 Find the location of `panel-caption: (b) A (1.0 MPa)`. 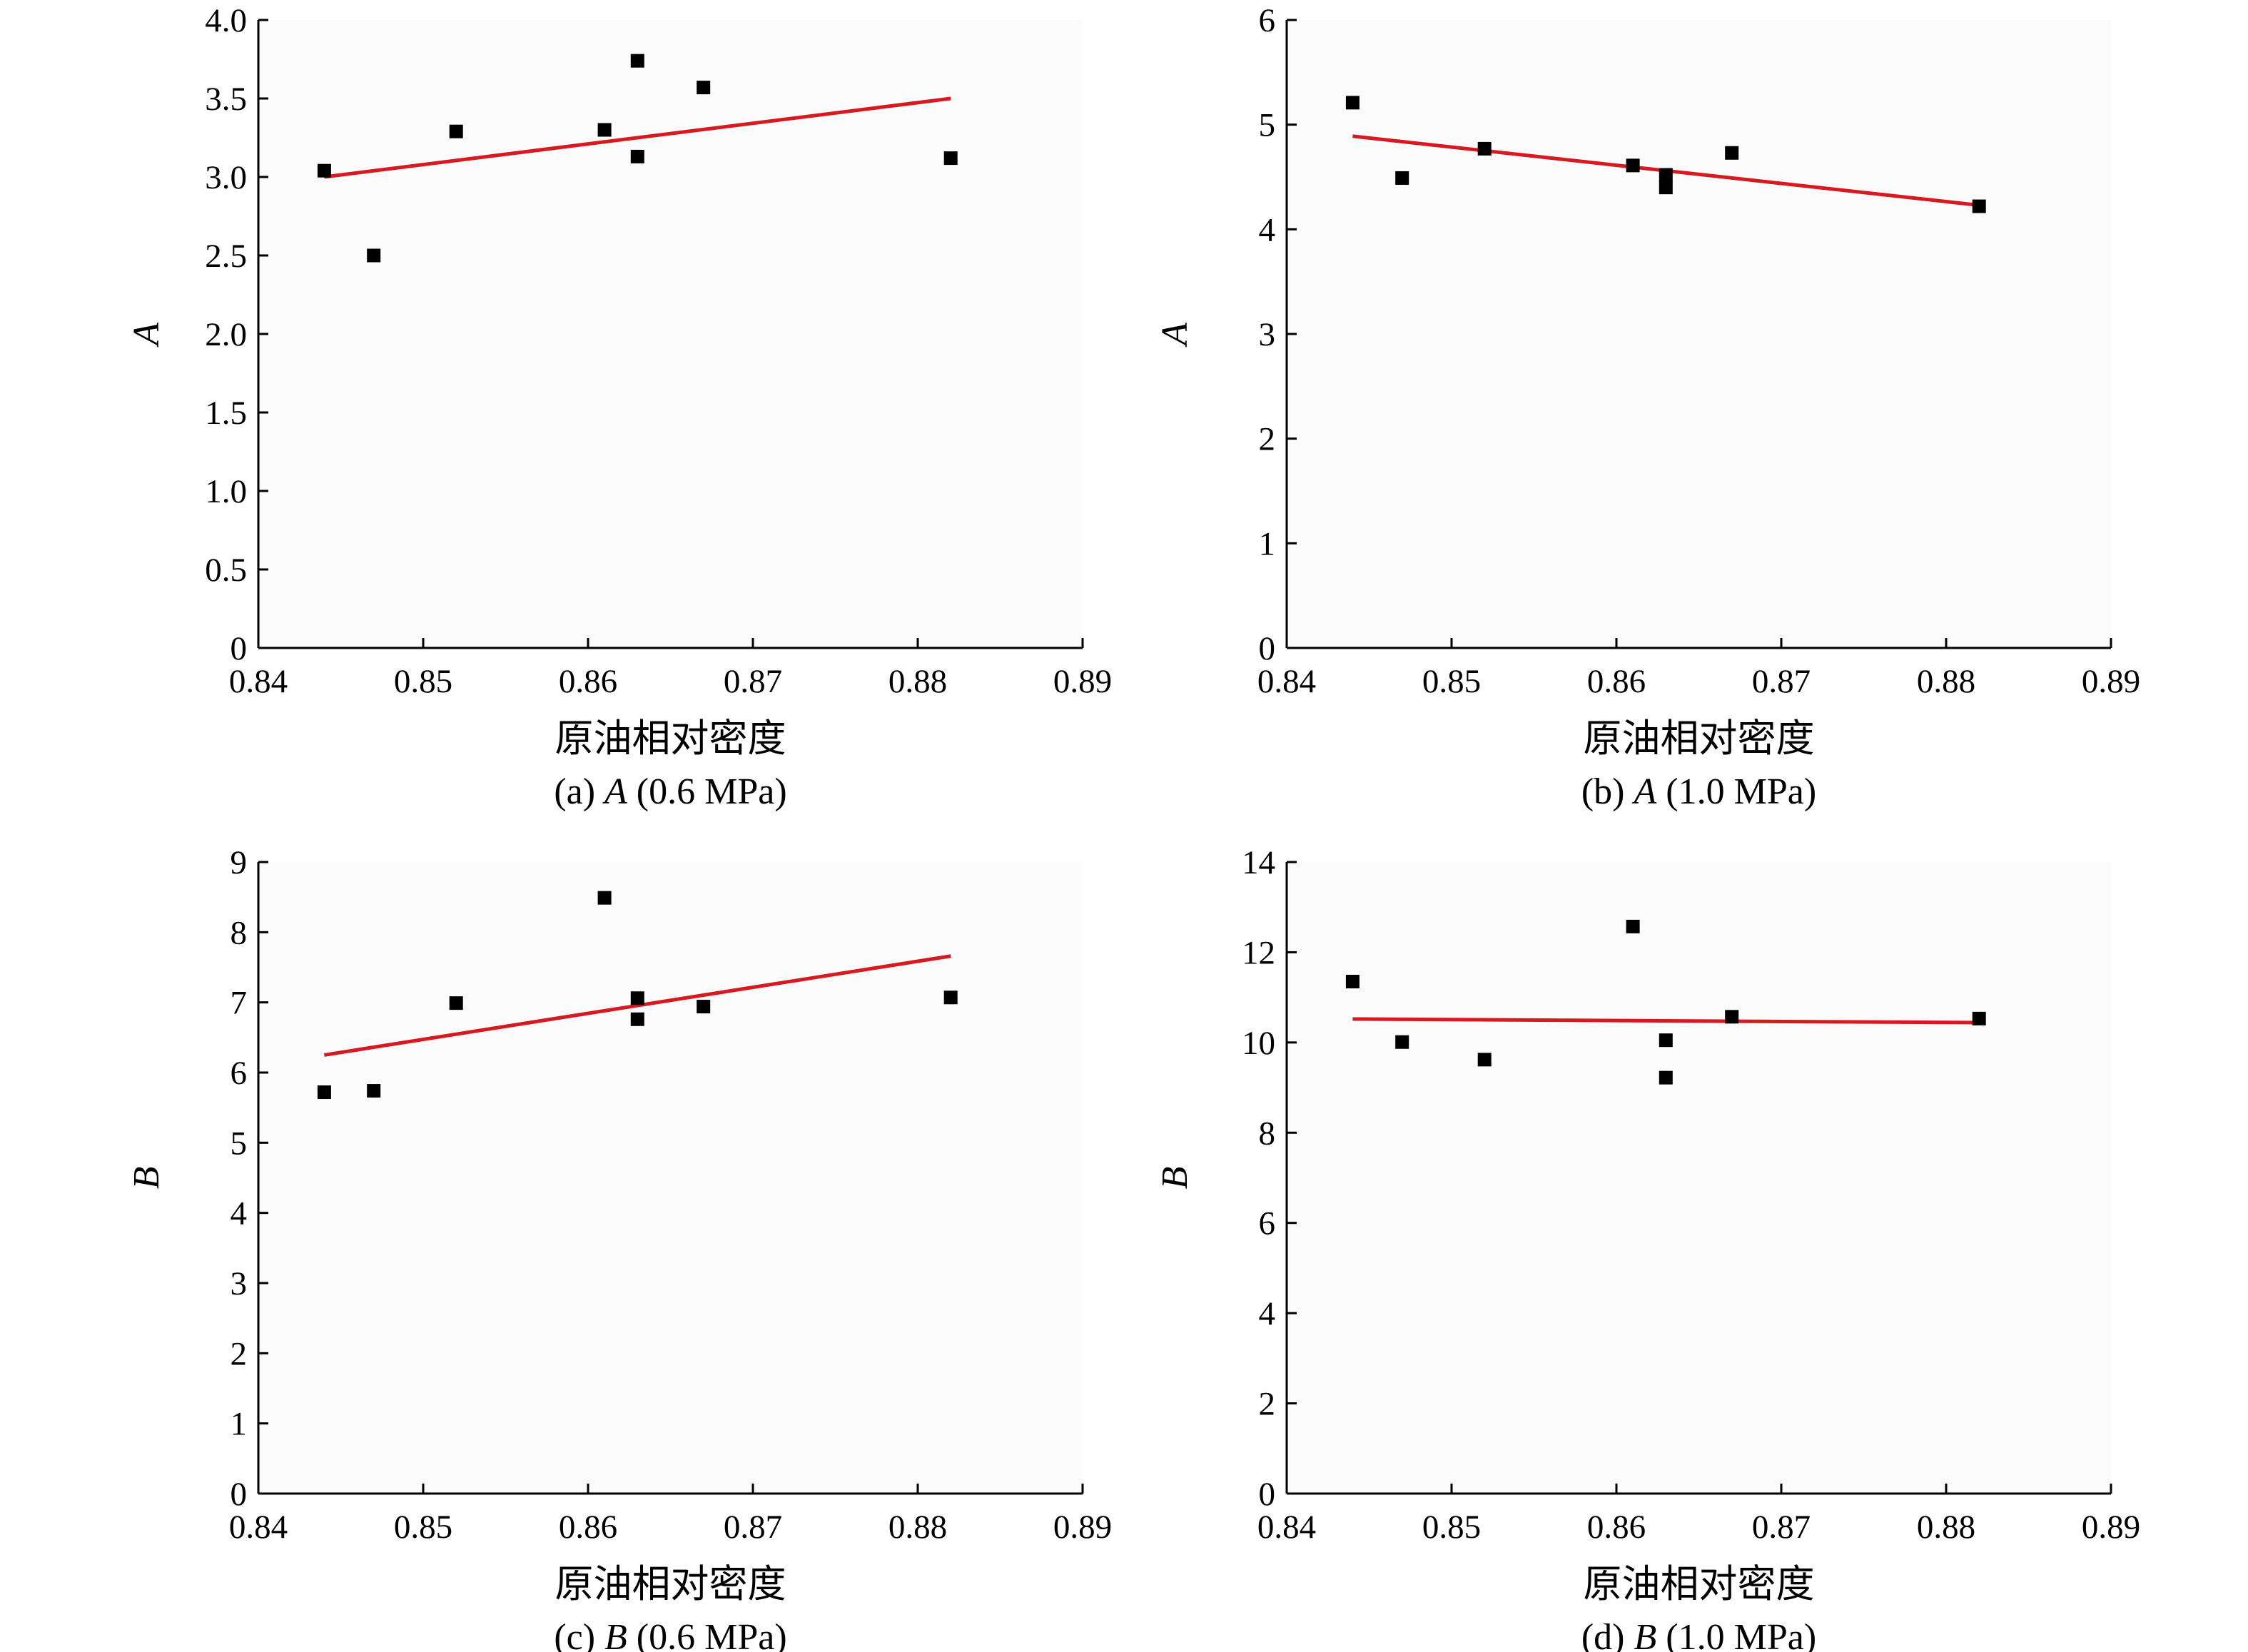

panel-caption: (b) A (1.0 MPa) is located at coordinates (1698, 791).